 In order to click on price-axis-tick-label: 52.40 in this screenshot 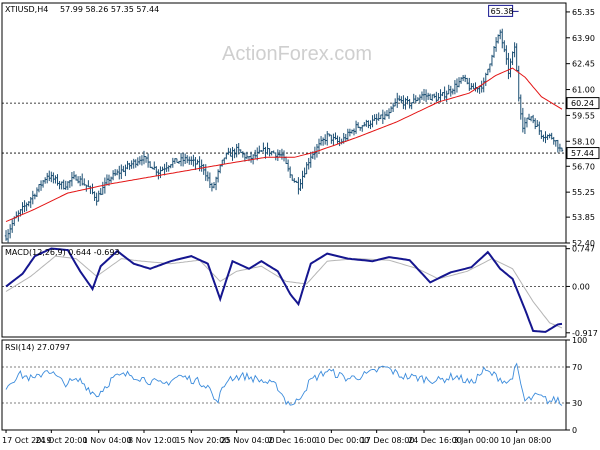, I will do `click(583, 243)`.